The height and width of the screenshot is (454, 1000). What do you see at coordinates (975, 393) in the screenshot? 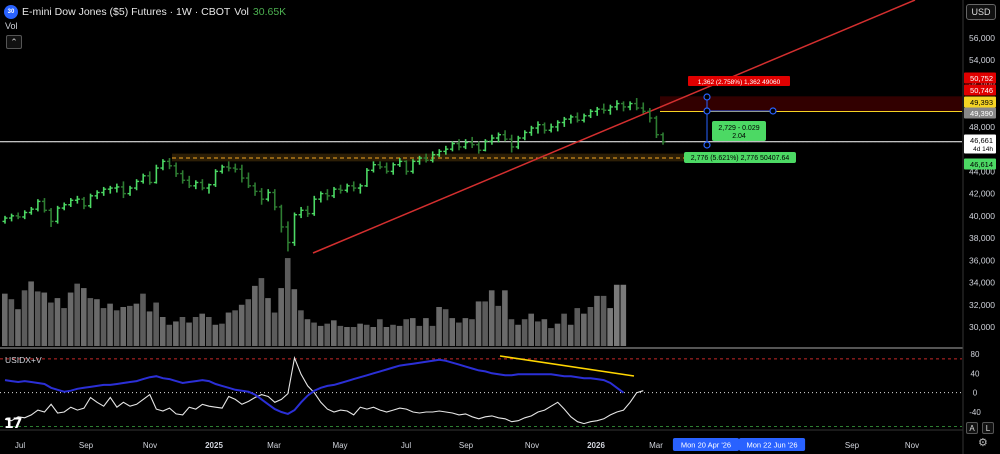
I see `indicator-tick-label: 0` at bounding box center [975, 393].